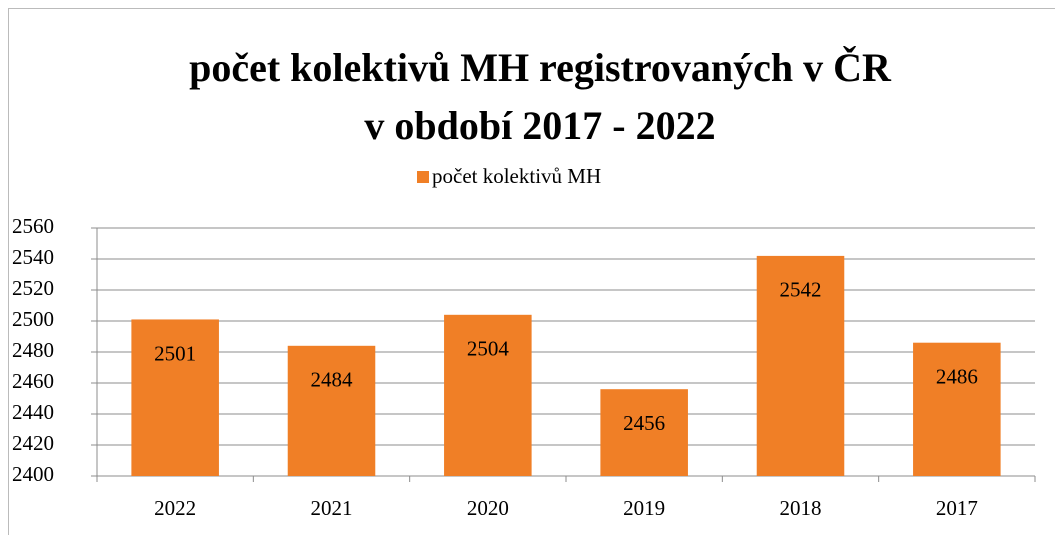 The height and width of the screenshot is (535, 1055). Describe the element at coordinates (516, 176) in the screenshot. I see `legend-label: počet kolektivů MH` at that location.